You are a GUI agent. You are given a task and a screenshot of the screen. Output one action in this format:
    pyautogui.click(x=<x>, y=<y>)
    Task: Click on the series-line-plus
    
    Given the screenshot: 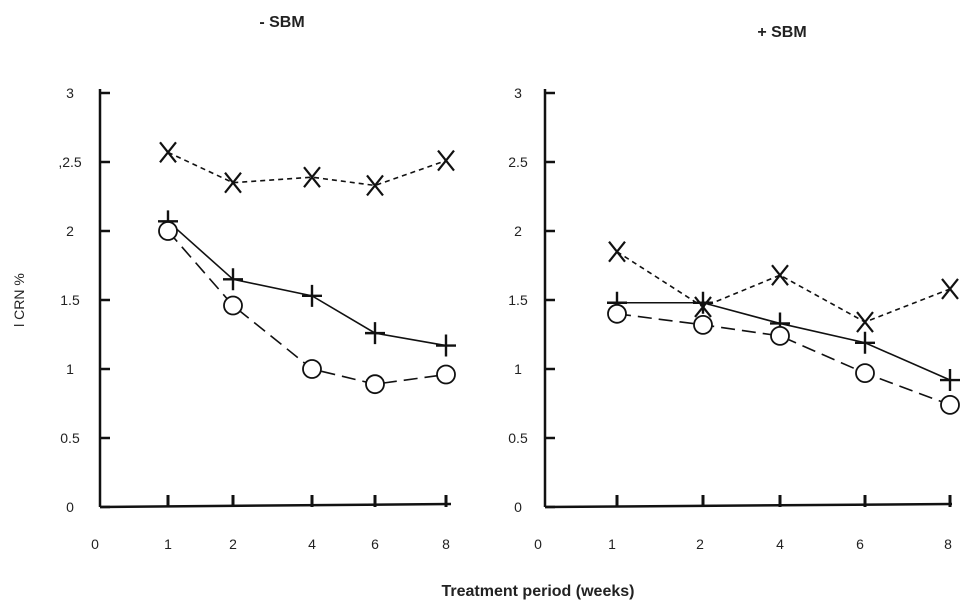 What is the action you would take?
    pyautogui.click(x=307, y=283)
    